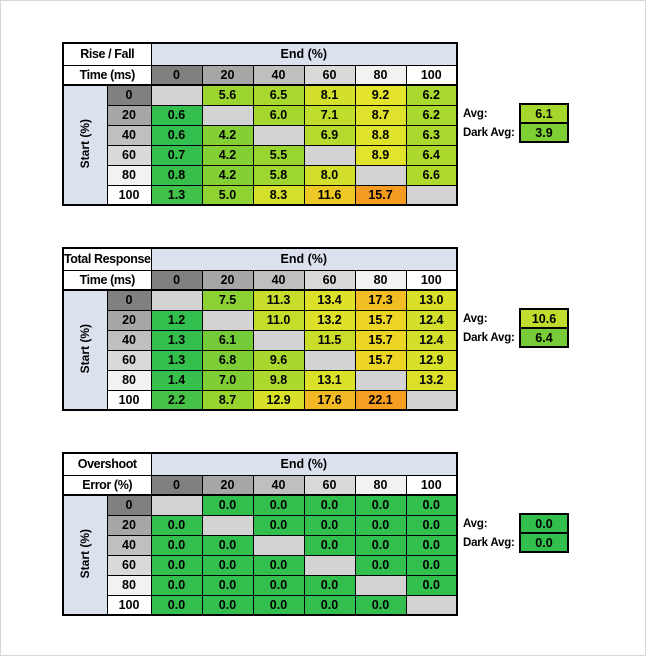  I want to click on value-cell: 9.8, so click(278, 380).